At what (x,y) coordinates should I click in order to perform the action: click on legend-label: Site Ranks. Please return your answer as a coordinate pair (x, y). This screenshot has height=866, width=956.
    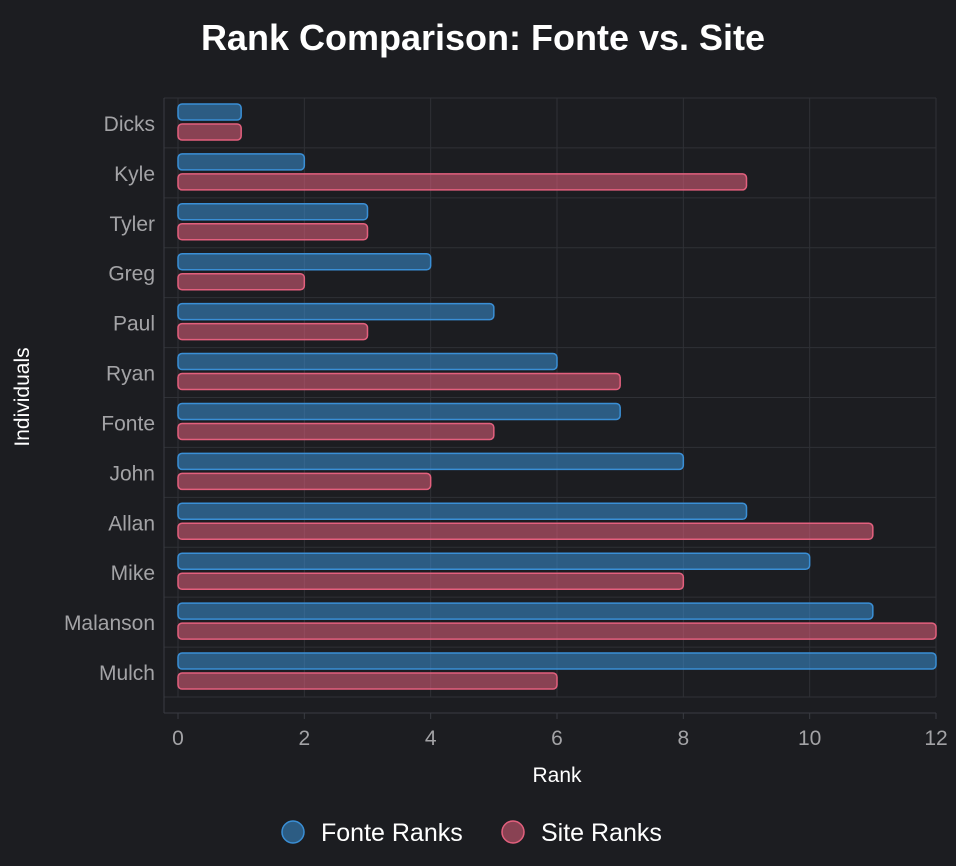
    Looking at the image, I should click on (601, 833).